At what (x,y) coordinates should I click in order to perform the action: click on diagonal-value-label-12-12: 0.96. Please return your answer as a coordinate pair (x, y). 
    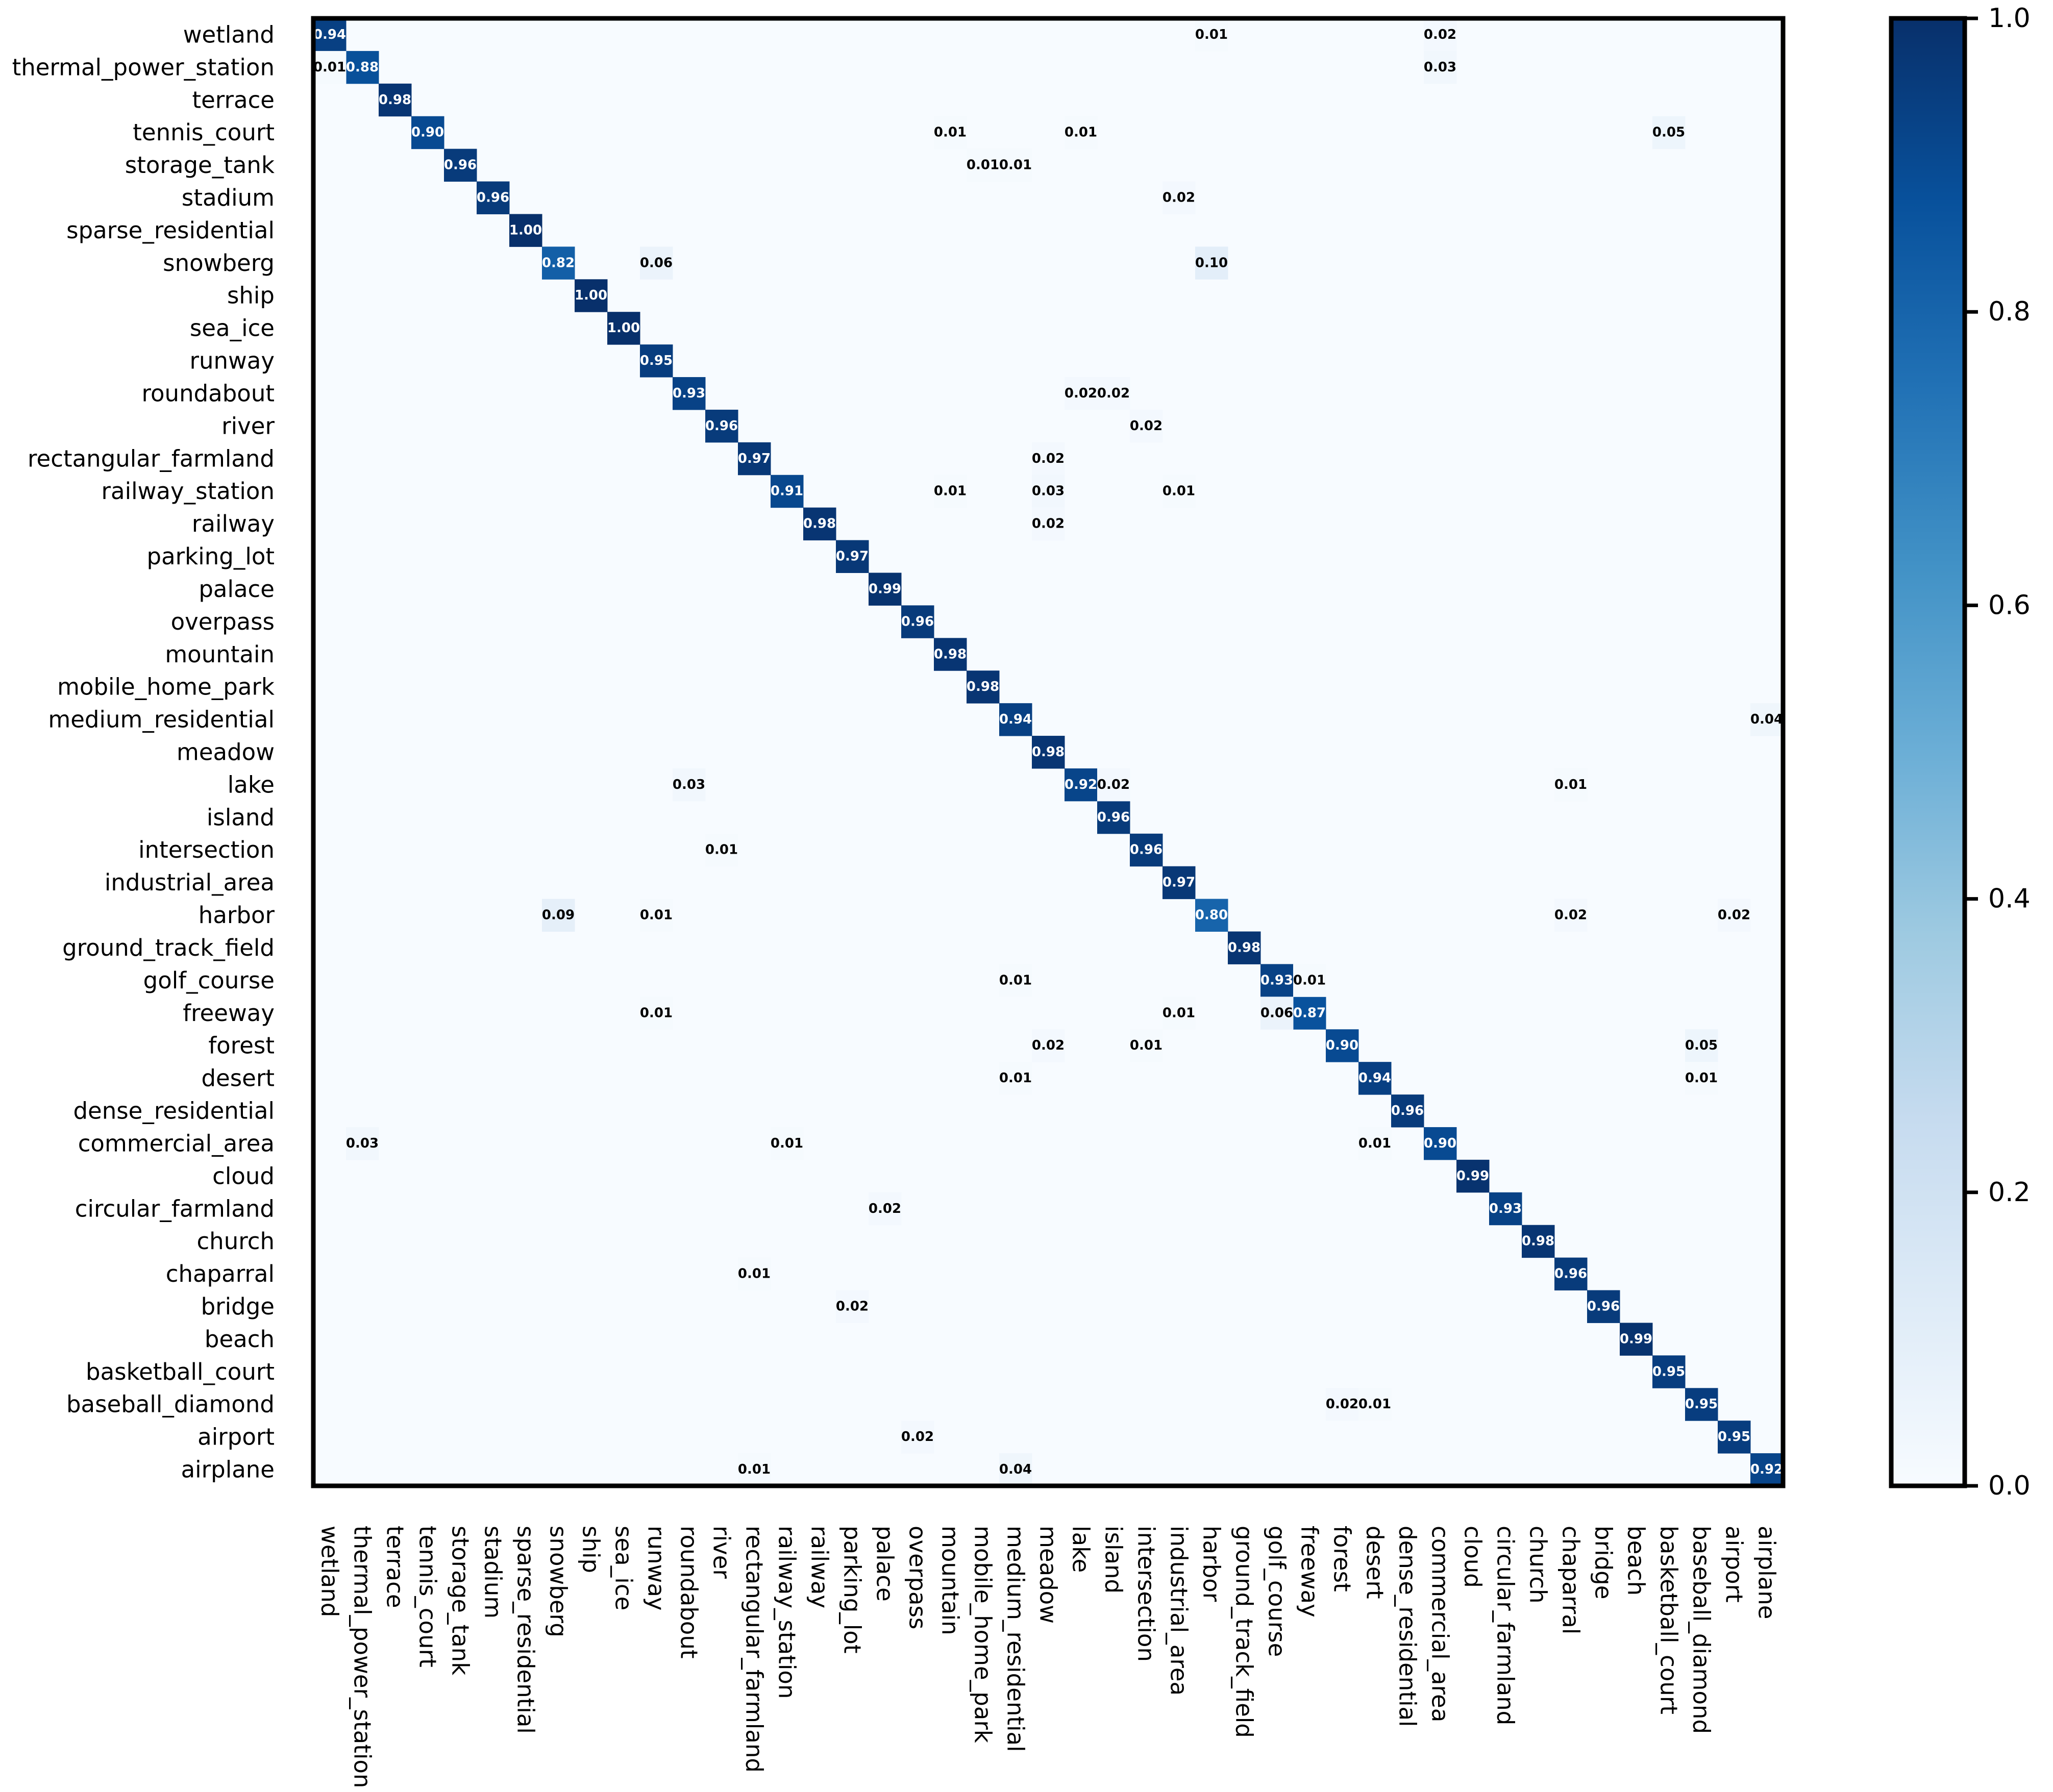
    Looking at the image, I should click on (721, 426).